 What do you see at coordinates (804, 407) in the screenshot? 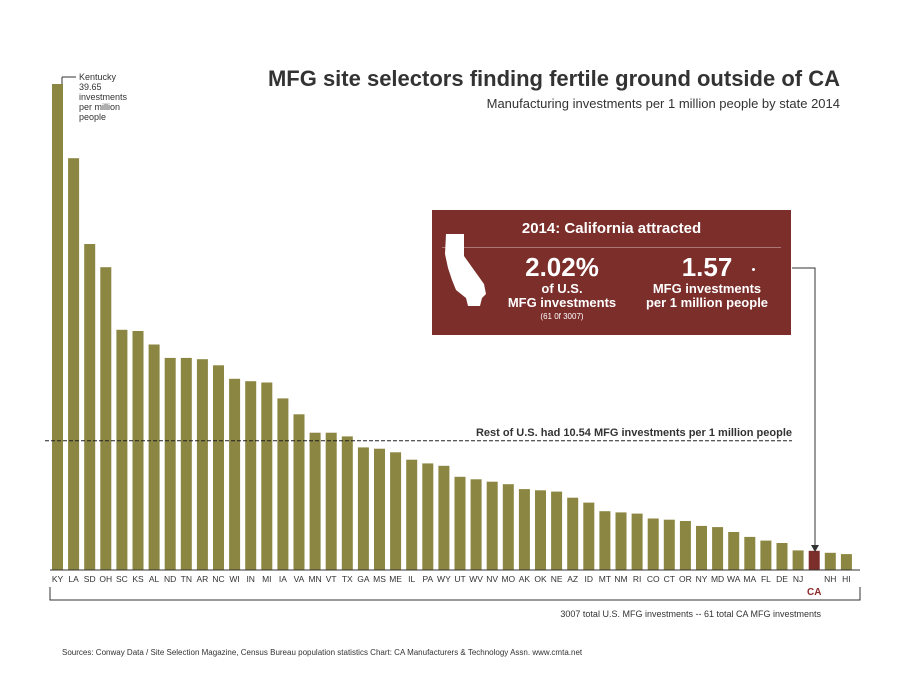
I see `ca-arrow-line` at bounding box center [804, 407].